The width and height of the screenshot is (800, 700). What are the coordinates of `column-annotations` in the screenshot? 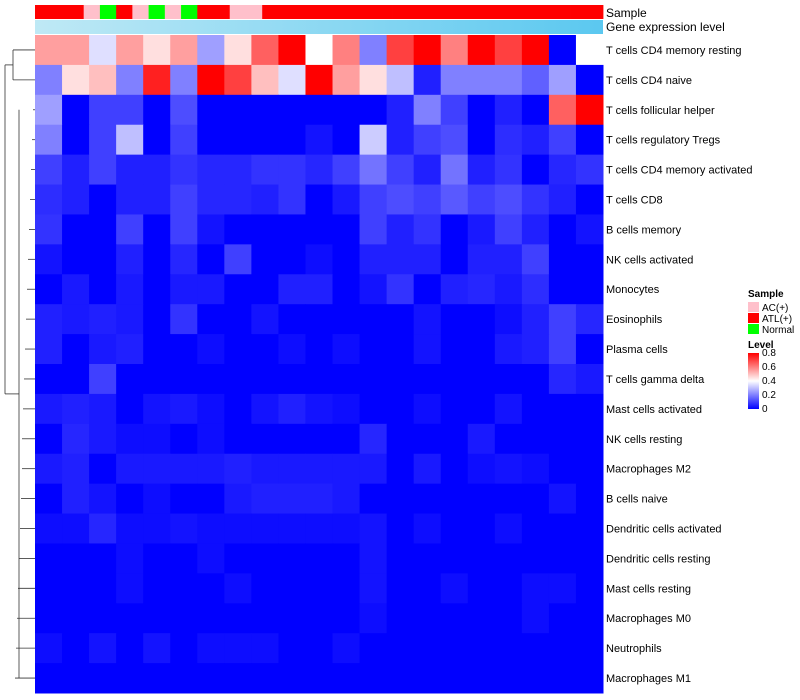 It's located at (319, 19).